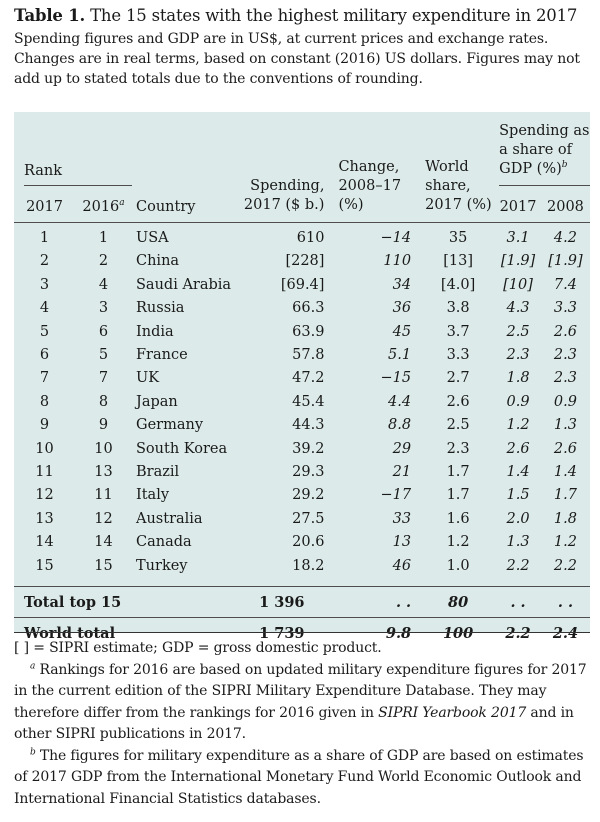  What do you see at coordinates (103, 542) in the screenshot?
I see `cell-r16: 14` at bounding box center [103, 542].